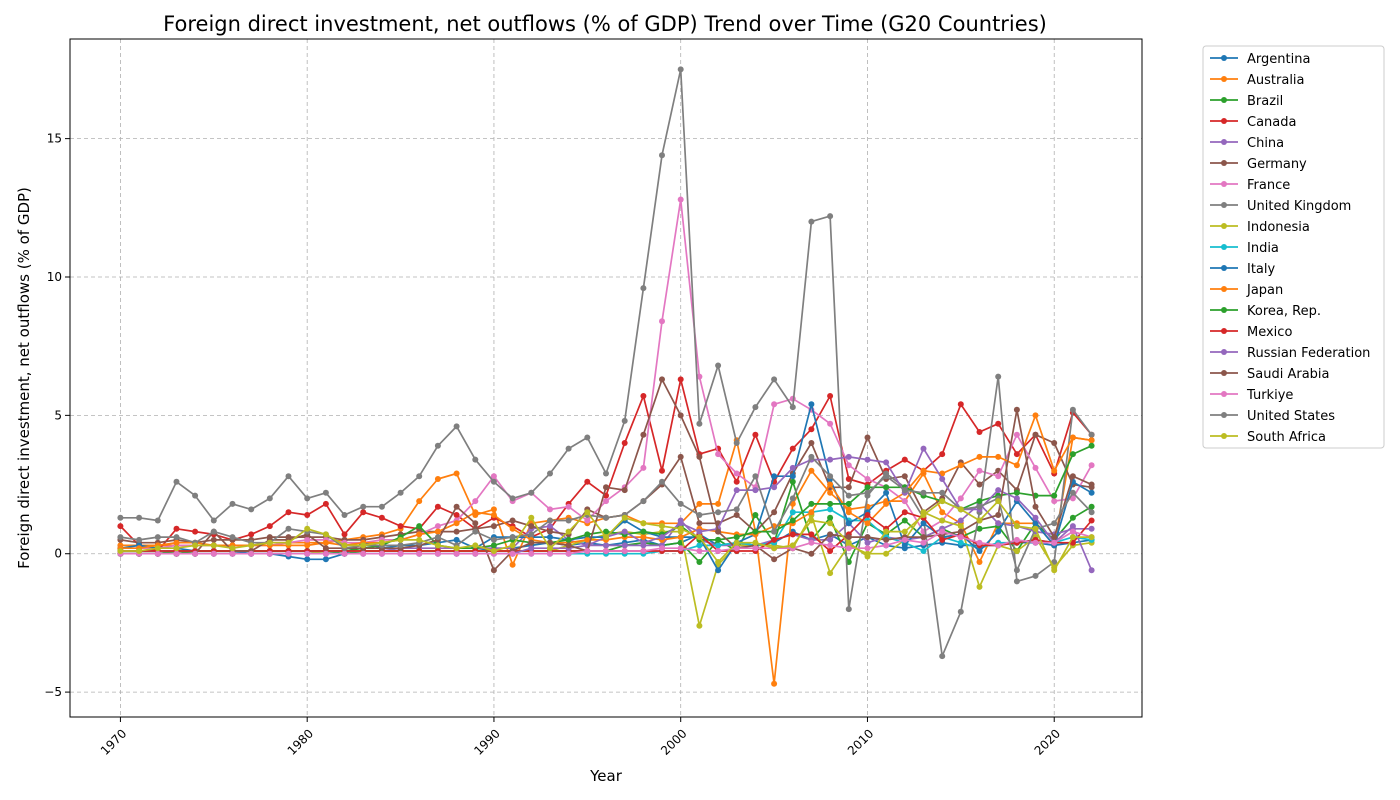 Image resolution: width=1400 pixels, height=800 pixels. What do you see at coordinates (1277, 164) in the screenshot?
I see `legend-label: Germany` at bounding box center [1277, 164].